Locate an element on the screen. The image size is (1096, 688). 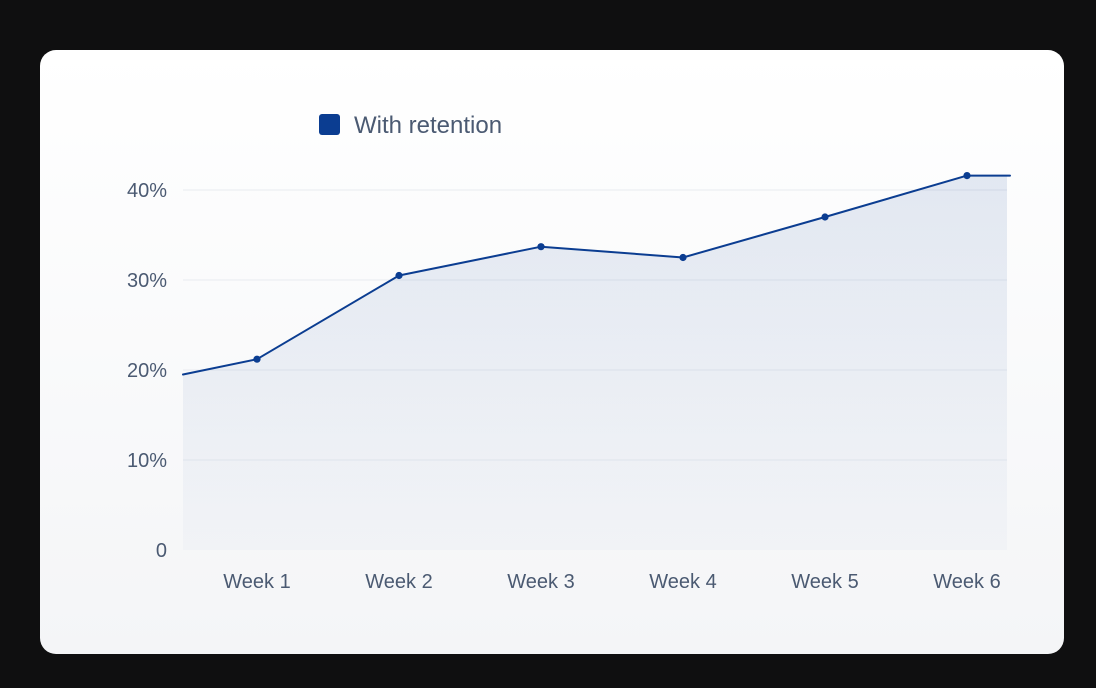
y-tick-label: 10% is located at coordinates (147, 461).